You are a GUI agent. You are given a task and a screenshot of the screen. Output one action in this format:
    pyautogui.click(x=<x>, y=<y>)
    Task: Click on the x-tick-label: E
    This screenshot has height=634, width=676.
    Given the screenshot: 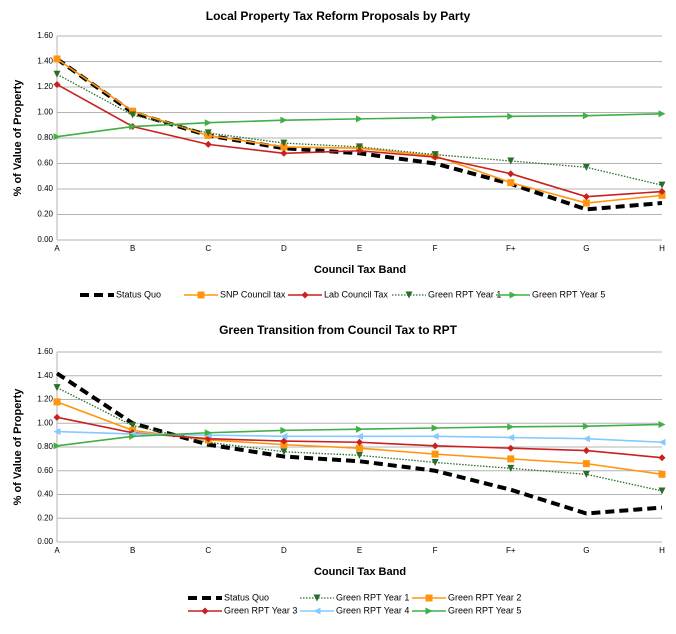 What is the action you would take?
    pyautogui.click(x=359, y=550)
    